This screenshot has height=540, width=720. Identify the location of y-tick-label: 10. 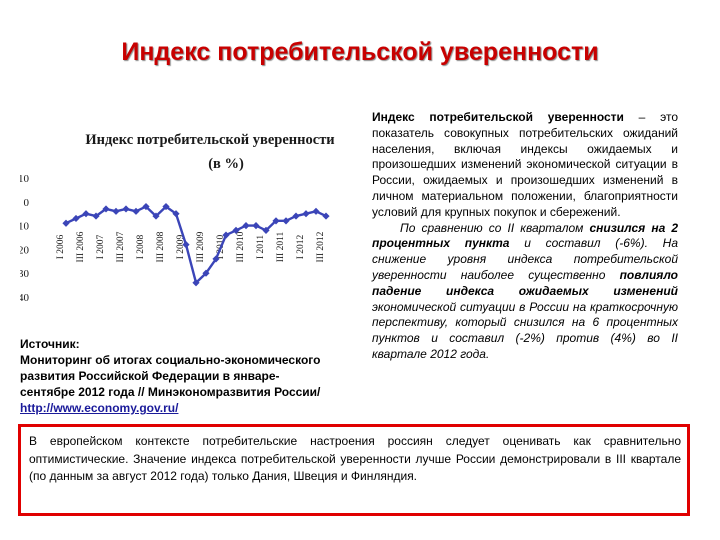
(25, 179).